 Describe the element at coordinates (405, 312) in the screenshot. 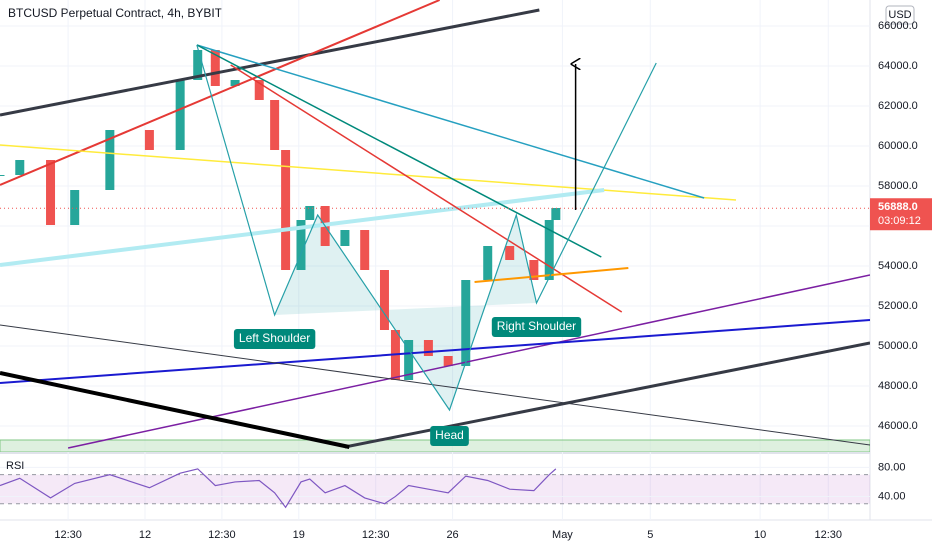

I see `pattern-fill` at that location.